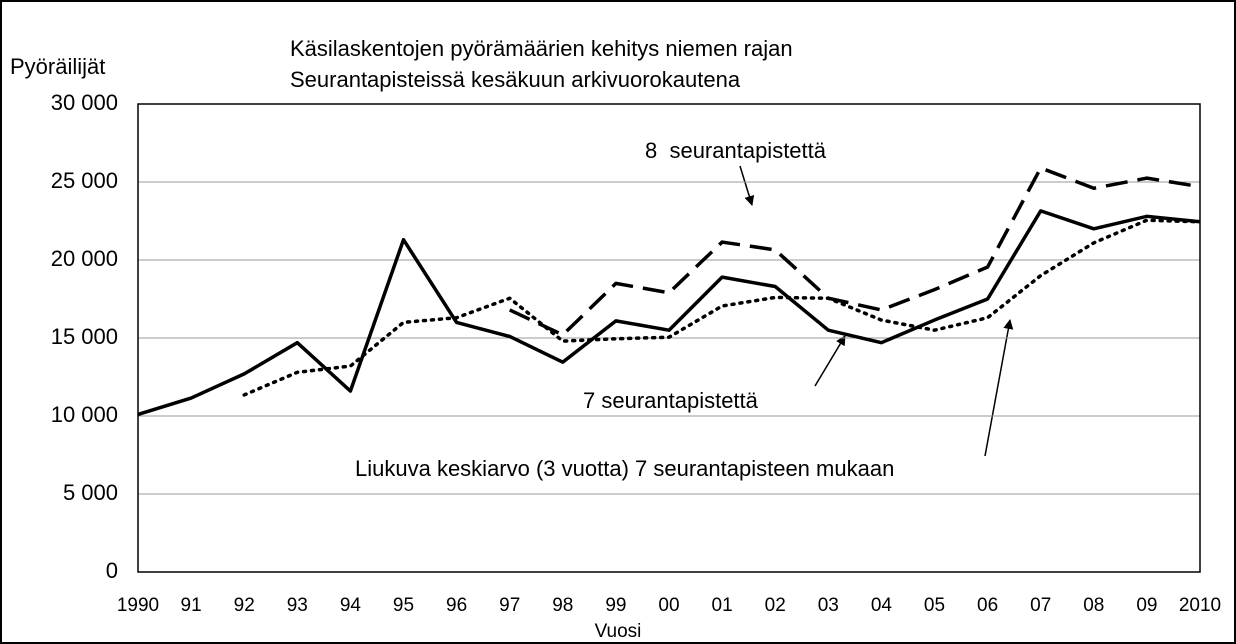 This screenshot has width=1236, height=644. Describe the element at coordinates (1200, 605) in the screenshot. I see `x-tick-label: 2010` at that location.